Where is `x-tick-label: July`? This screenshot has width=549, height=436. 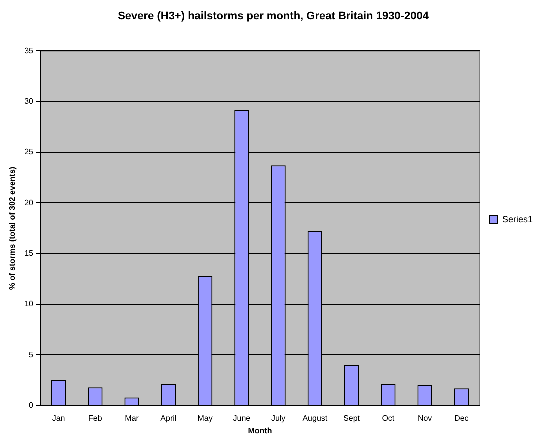
x-tick-label: July is located at coordinates (278, 418).